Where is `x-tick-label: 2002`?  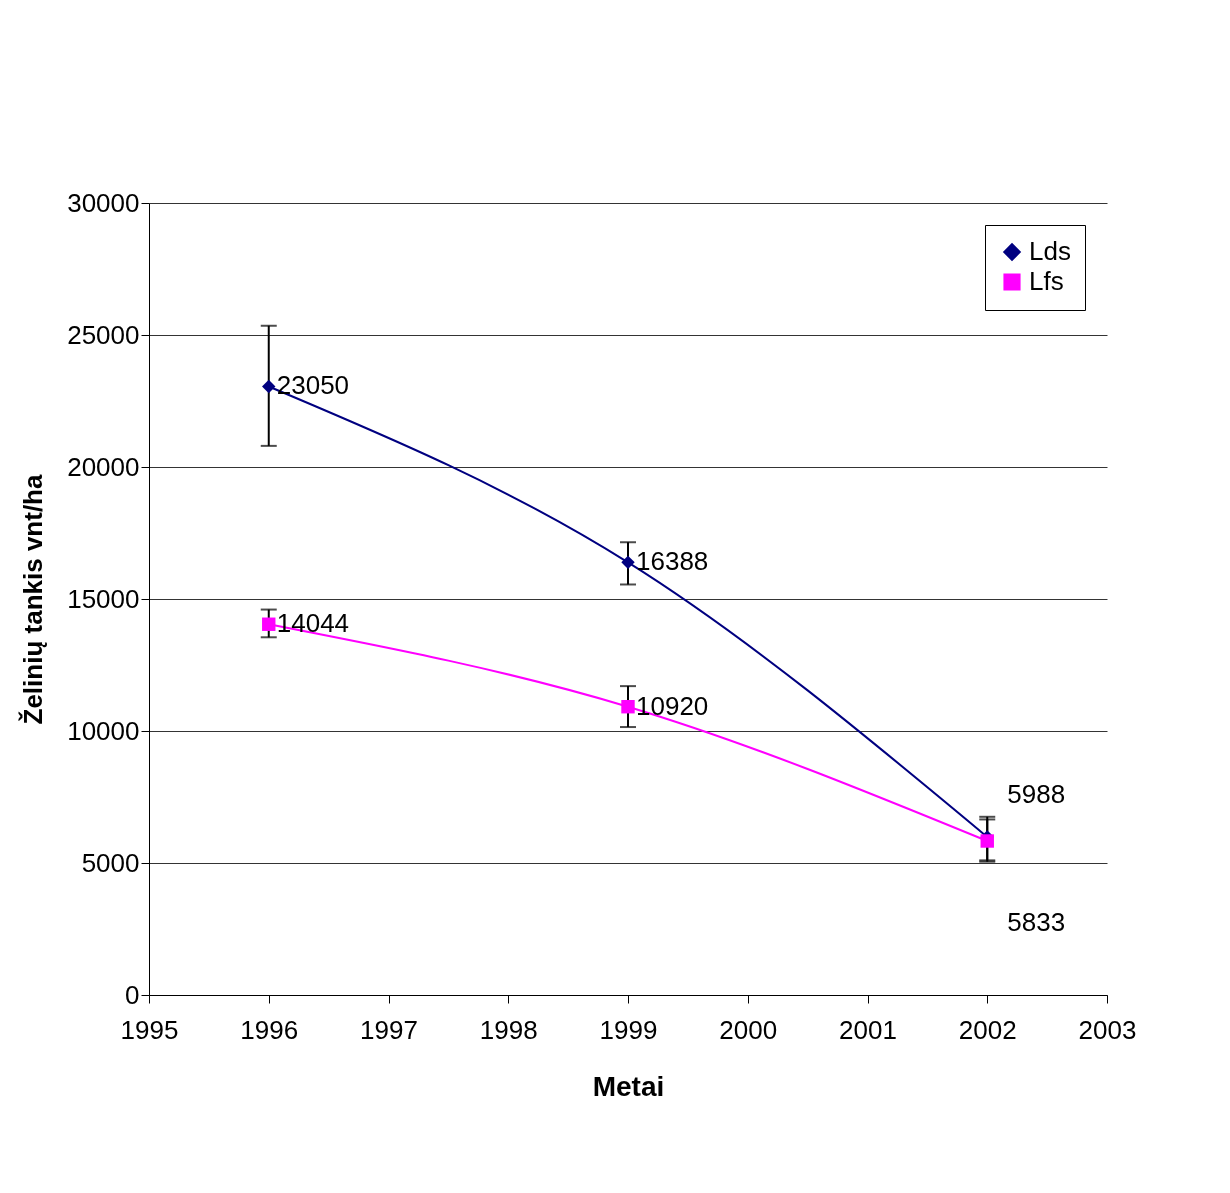 x-tick-label: 2002 is located at coordinates (987, 1029).